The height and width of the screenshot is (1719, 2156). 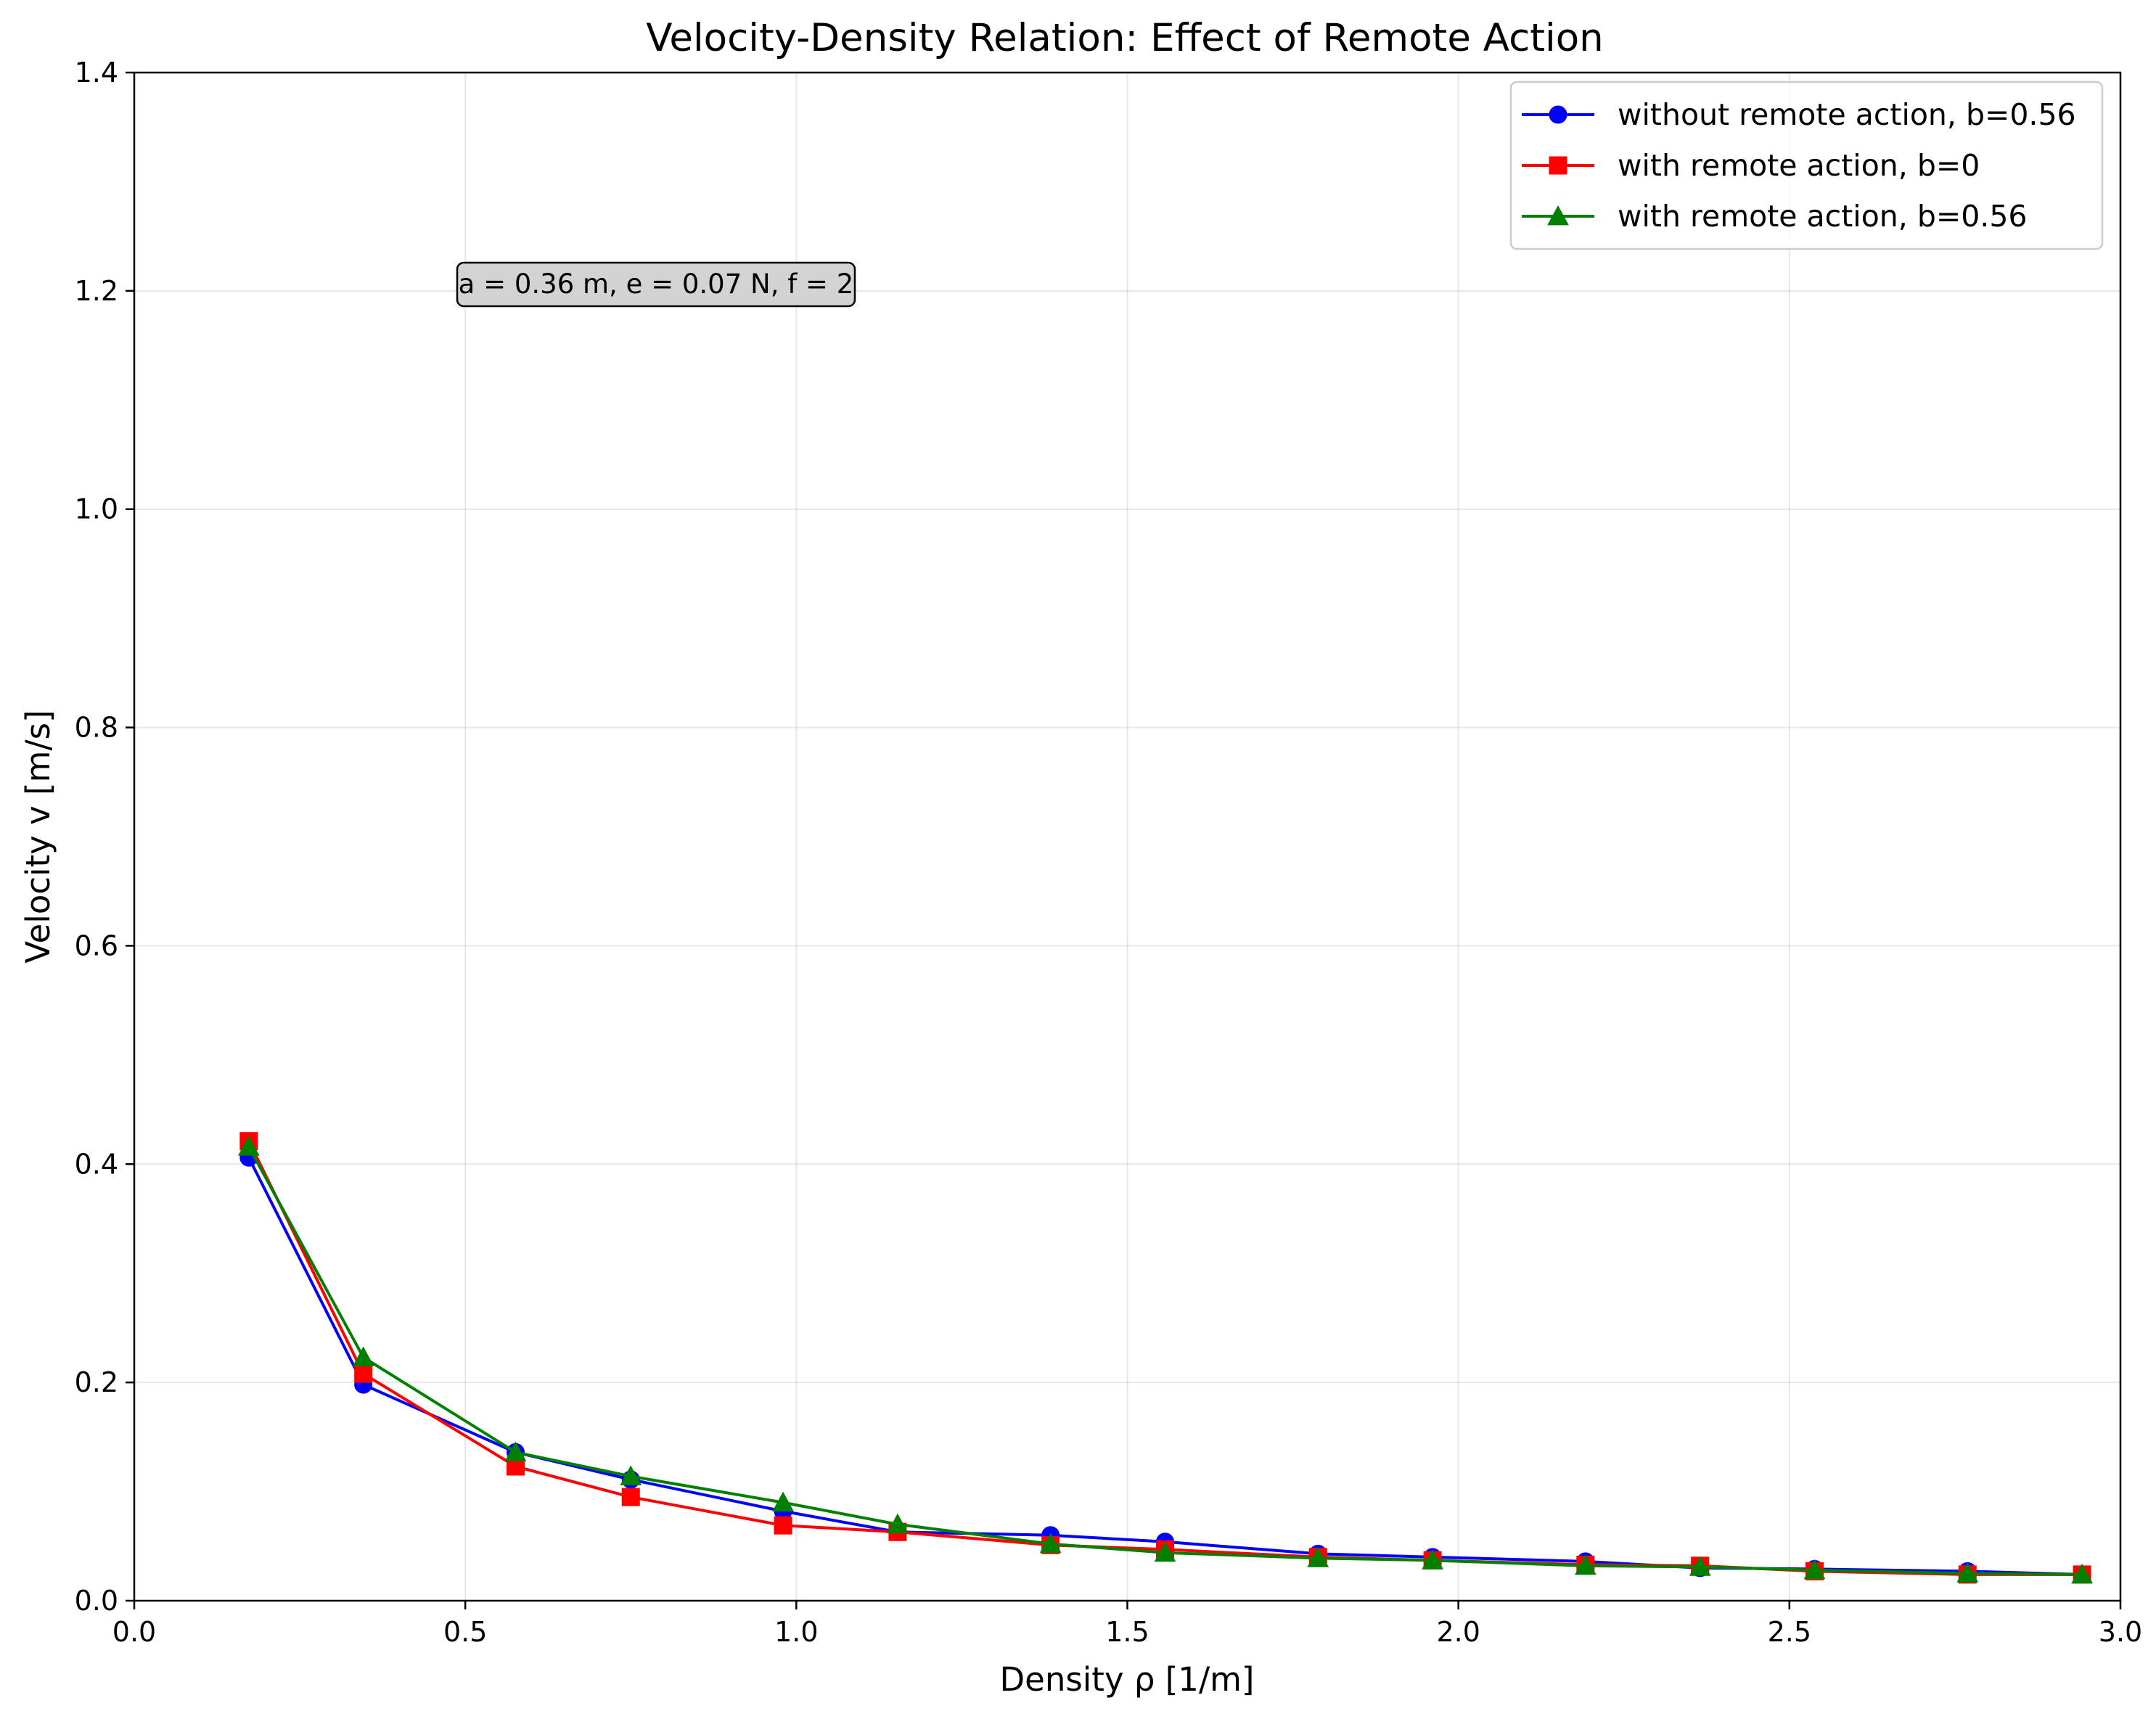 What do you see at coordinates (796, 1632) in the screenshot?
I see `x-tick-label: 1.0` at bounding box center [796, 1632].